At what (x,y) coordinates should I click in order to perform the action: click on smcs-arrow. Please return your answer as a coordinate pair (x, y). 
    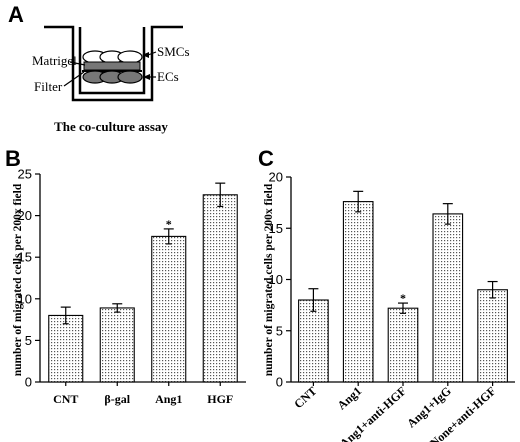
    Looking at the image, I should click on (152, 53).